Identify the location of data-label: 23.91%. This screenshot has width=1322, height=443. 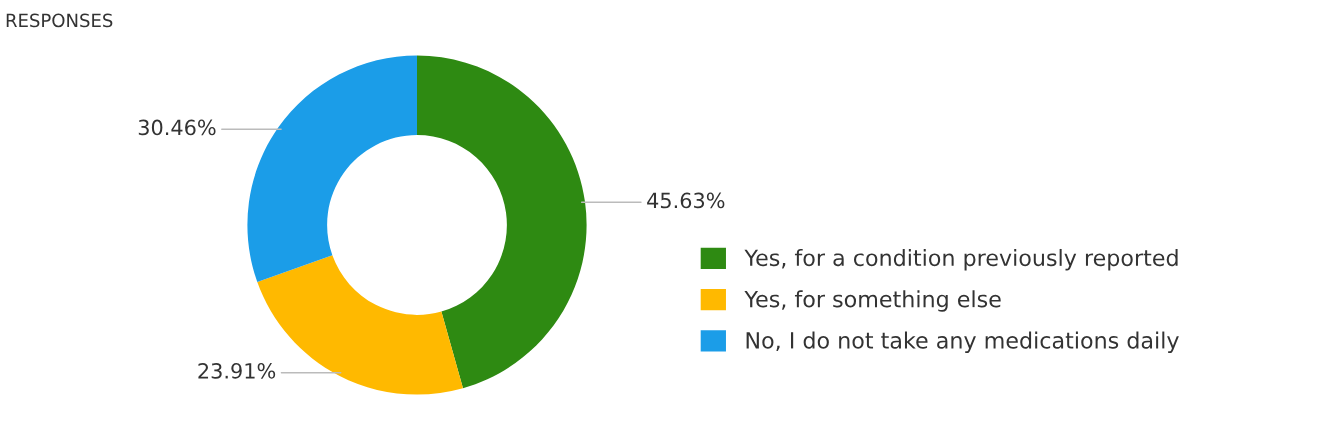
(237, 370).